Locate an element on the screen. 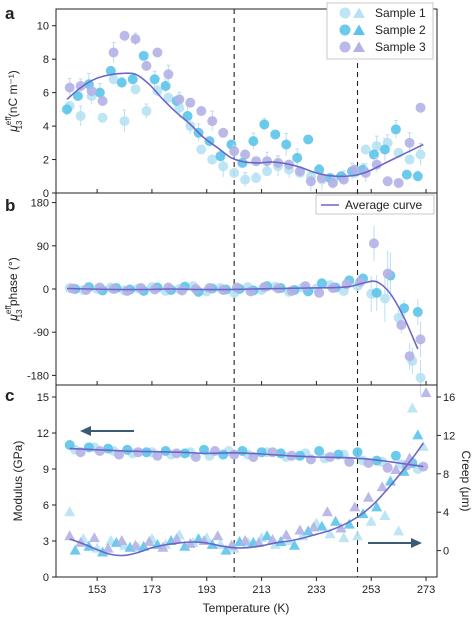 The image size is (474, 619). legend-average: Average curve is located at coordinates (375, 204).